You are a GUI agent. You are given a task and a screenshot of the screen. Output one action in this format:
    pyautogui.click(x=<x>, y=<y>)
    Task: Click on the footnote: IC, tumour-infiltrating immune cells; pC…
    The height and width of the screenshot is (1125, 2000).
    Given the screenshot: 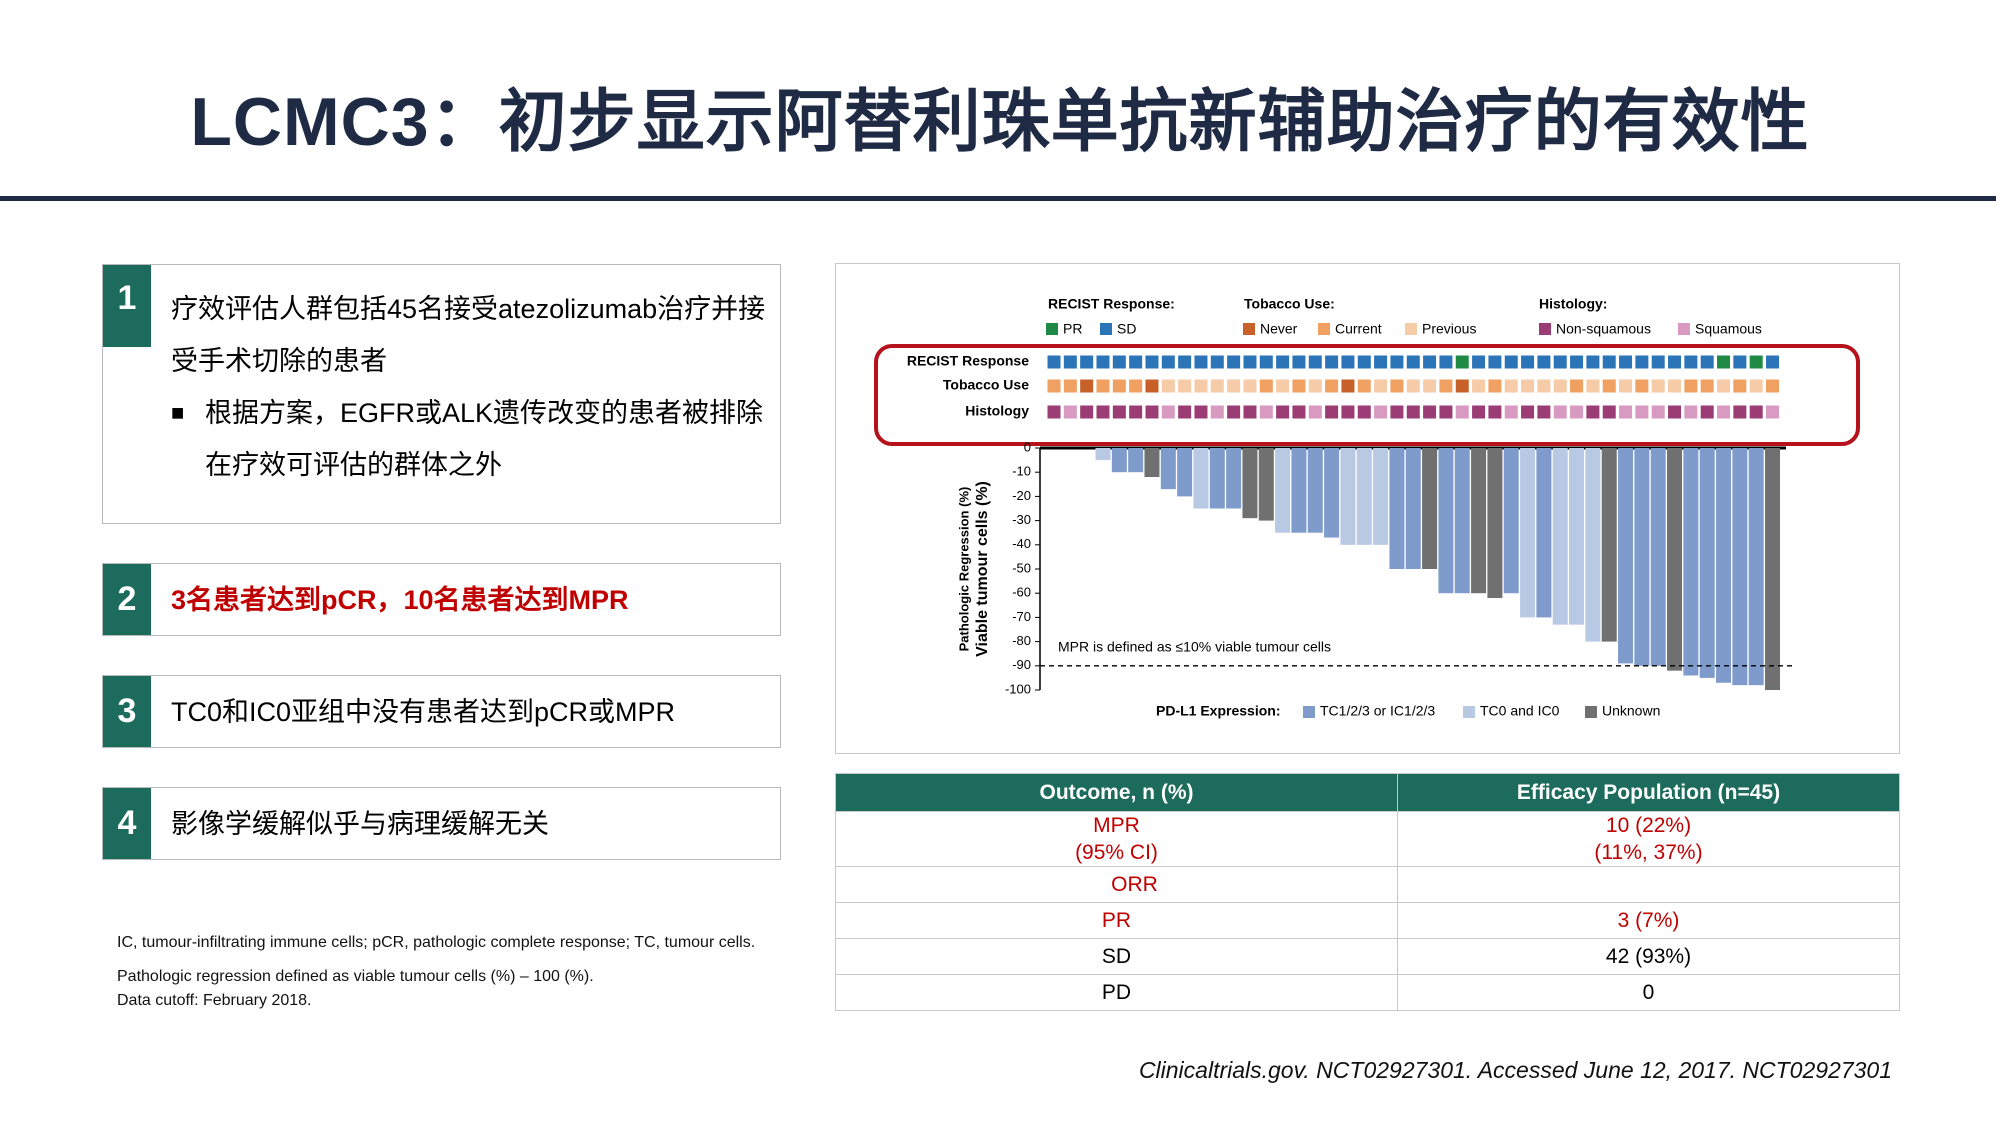 What is the action you would take?
    pyautogui.click(x=436, y=942)
    